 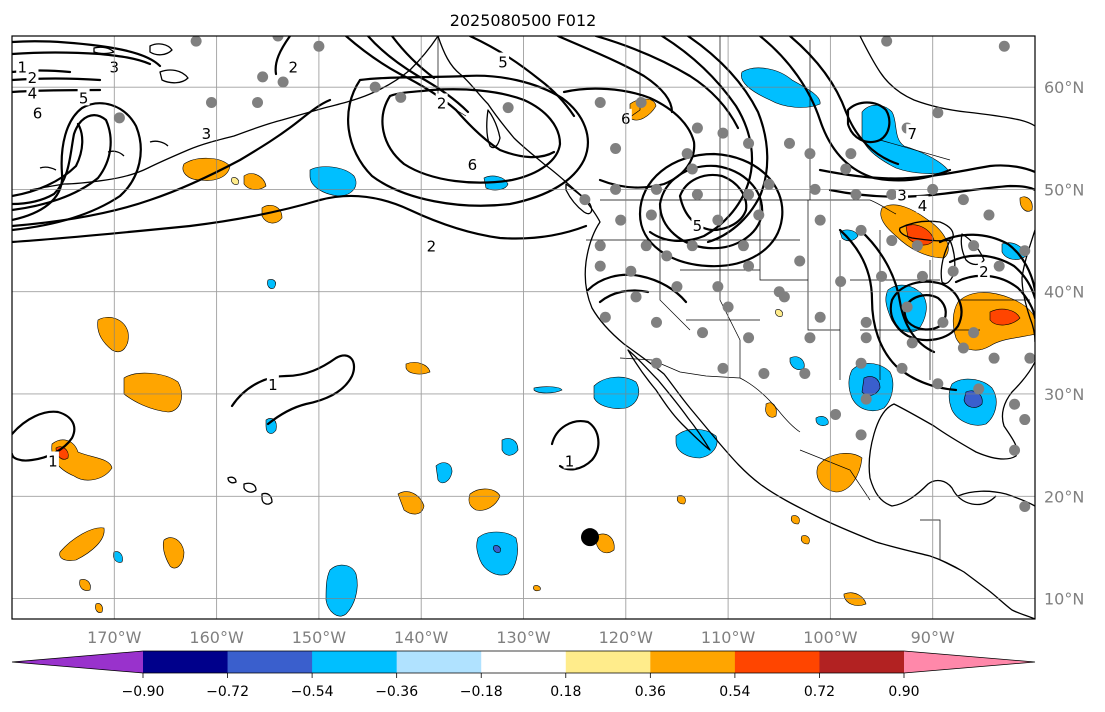 What do you see at coordinates (1064, 87) in the screenshot?
I see `lat-tick-label: 60°N` at bounding box center [1064, 87].